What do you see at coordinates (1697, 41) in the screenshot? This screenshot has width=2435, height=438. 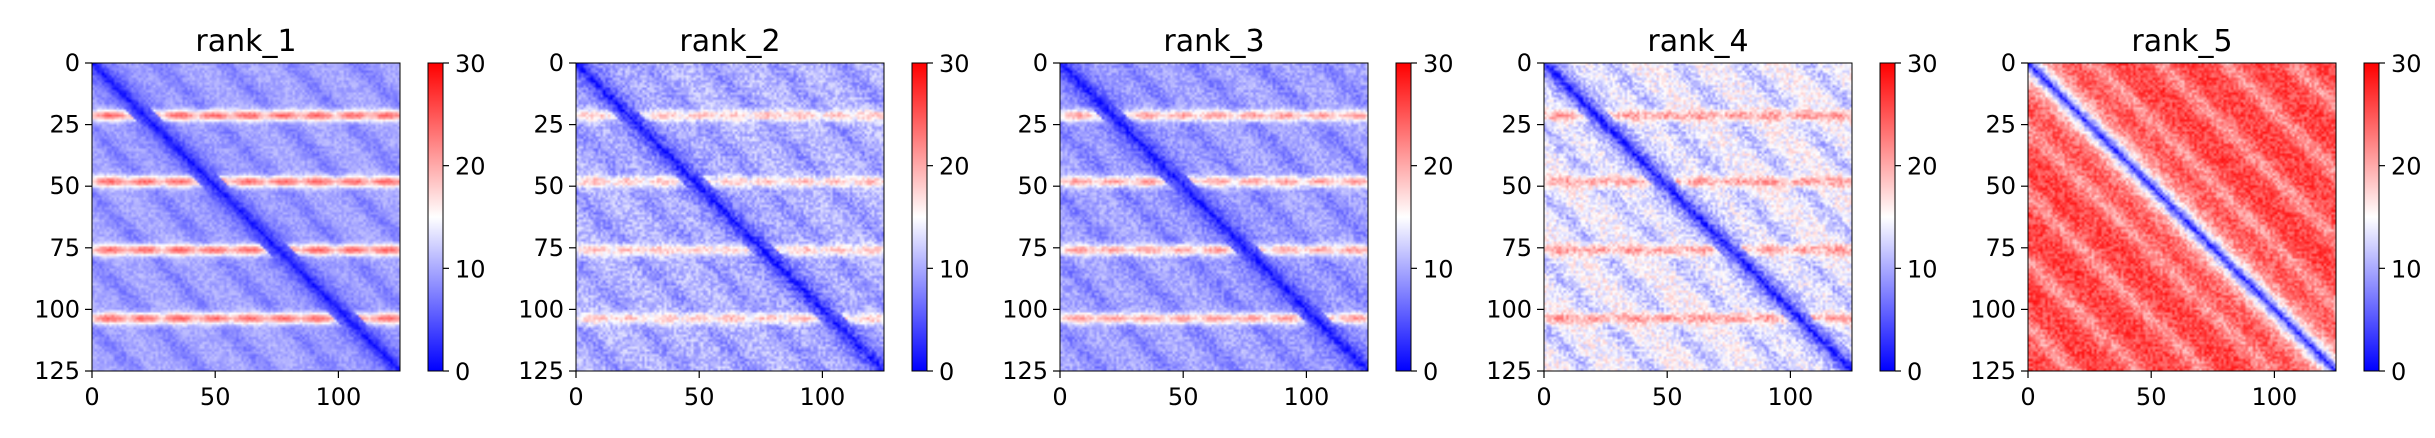 I see `chart-title: rank_4` at bounding box center [1697, 41].